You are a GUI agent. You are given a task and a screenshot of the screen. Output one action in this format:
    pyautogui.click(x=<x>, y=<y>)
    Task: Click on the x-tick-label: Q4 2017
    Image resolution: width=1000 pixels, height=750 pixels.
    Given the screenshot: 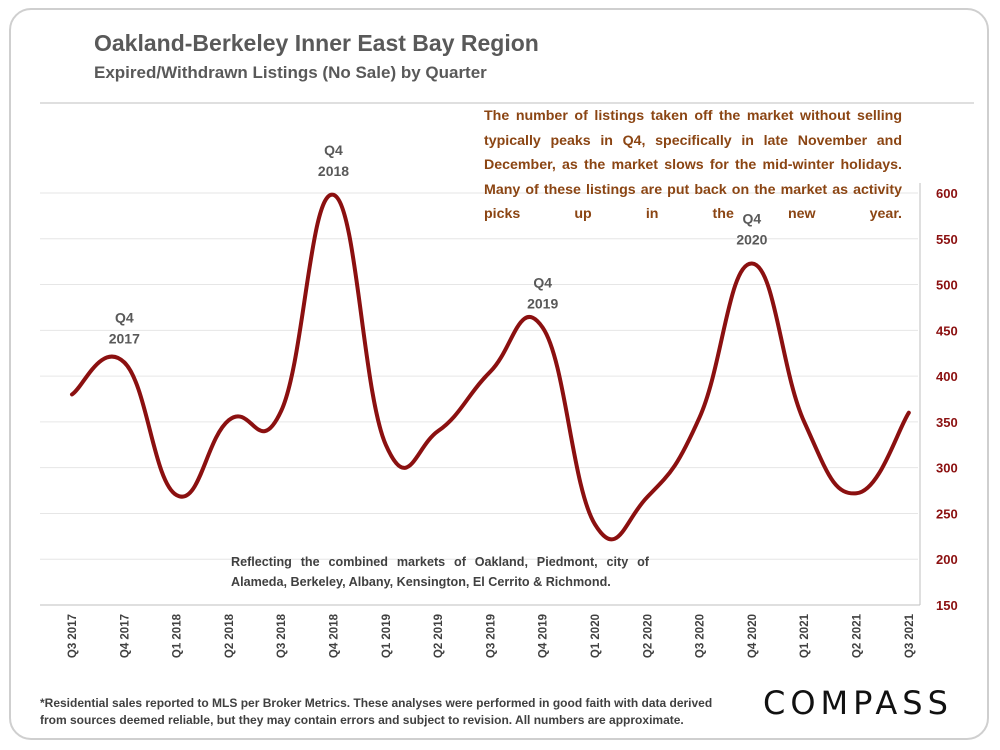 What is the action you would take?
    pyautogui.click(x=125, y=636)
    